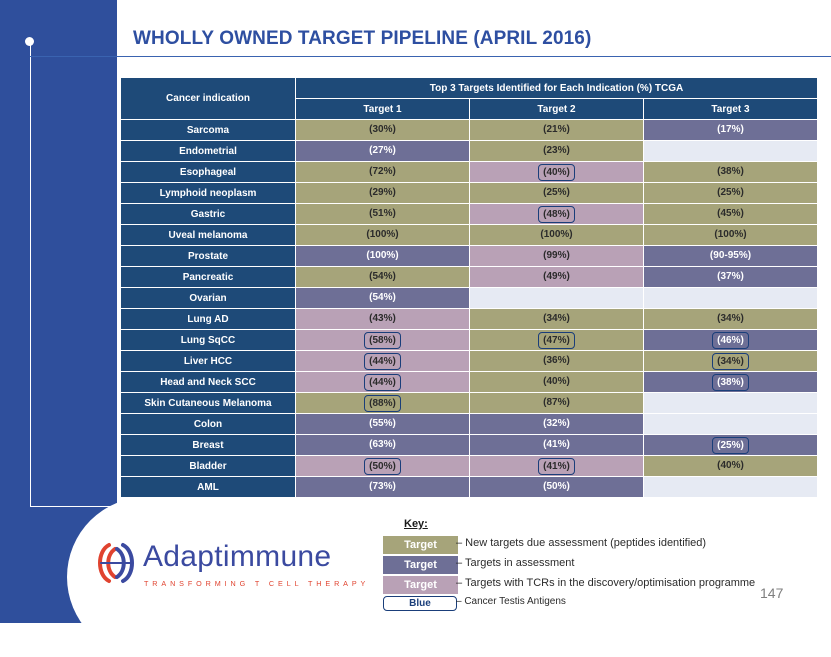 This screenshot has height=657, width=831. Describe the element at coordinates (556, 130) in the screenshot. I see `target-2-cell: (21%)` at that location.